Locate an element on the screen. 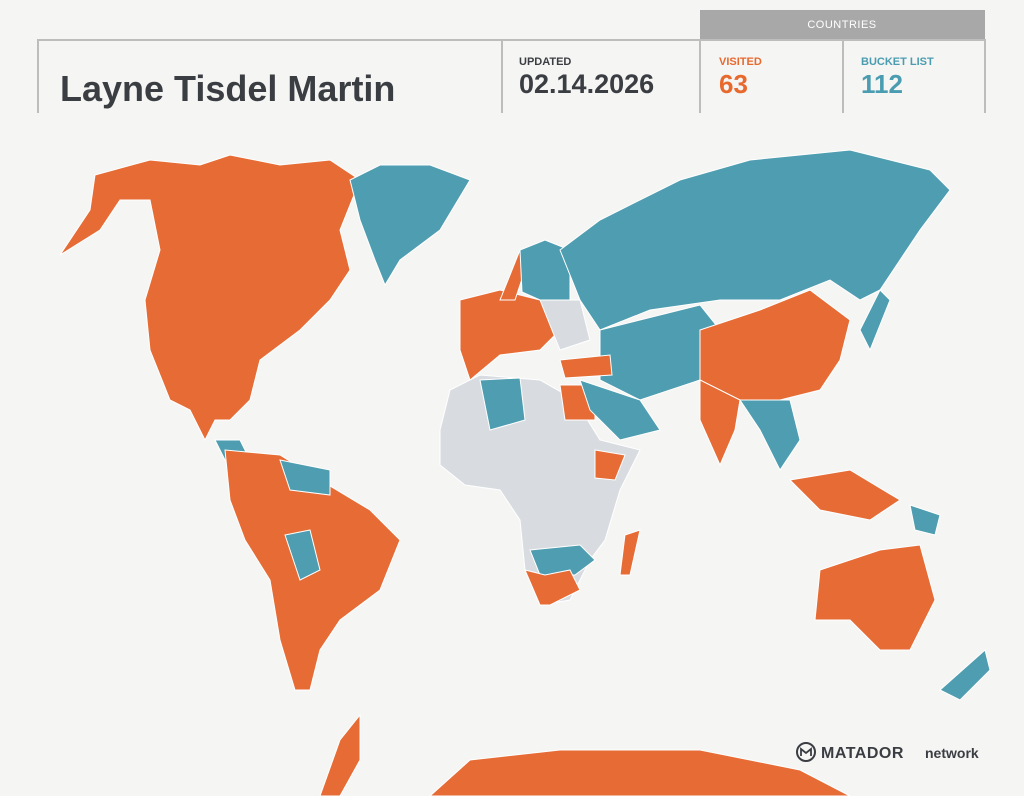 Image resolution: width=1024 pixels, height=796 pixels. japan is located at coordinates (875, 320).